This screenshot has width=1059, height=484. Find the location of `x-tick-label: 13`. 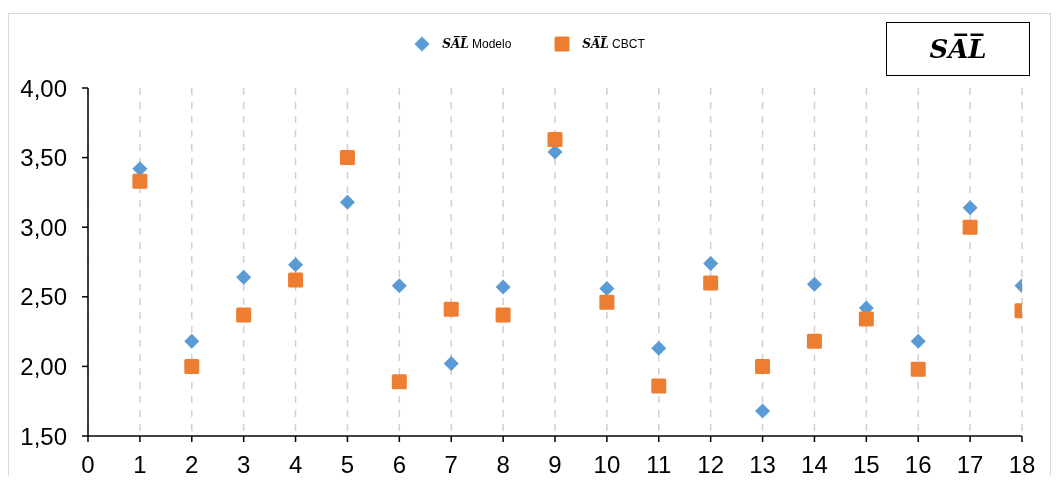

x-tick-label: 13 is located at coordinates (762, 465).